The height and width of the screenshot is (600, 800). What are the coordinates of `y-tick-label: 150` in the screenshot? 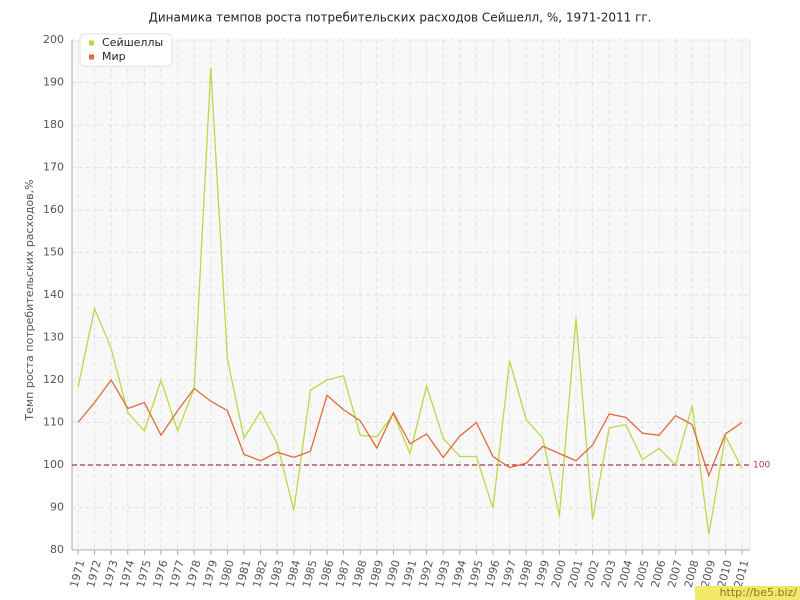 It's located at (53, 252).